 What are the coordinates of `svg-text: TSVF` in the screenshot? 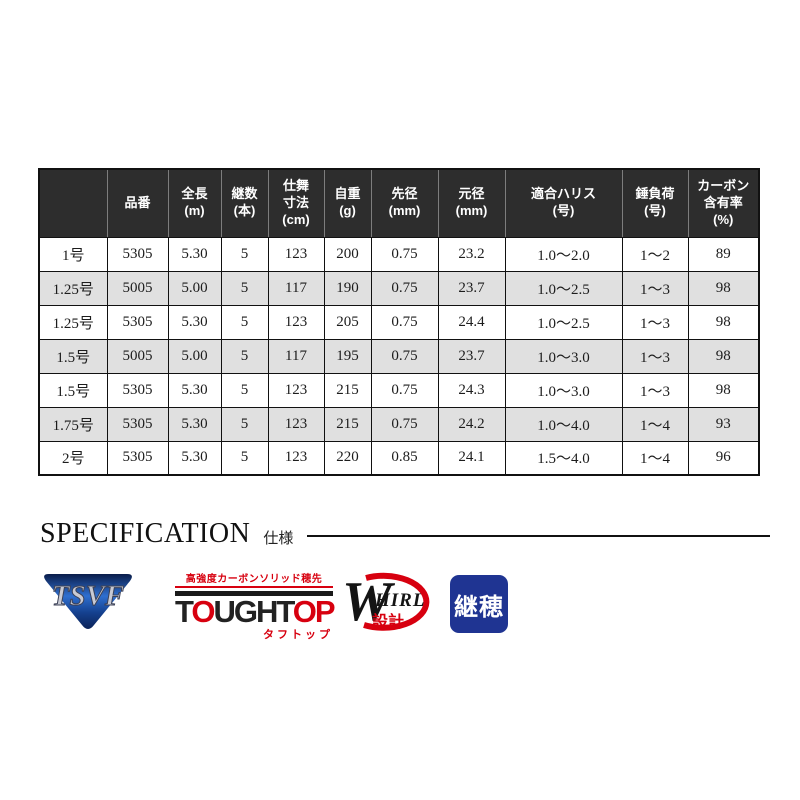 It's located at (88, 596).